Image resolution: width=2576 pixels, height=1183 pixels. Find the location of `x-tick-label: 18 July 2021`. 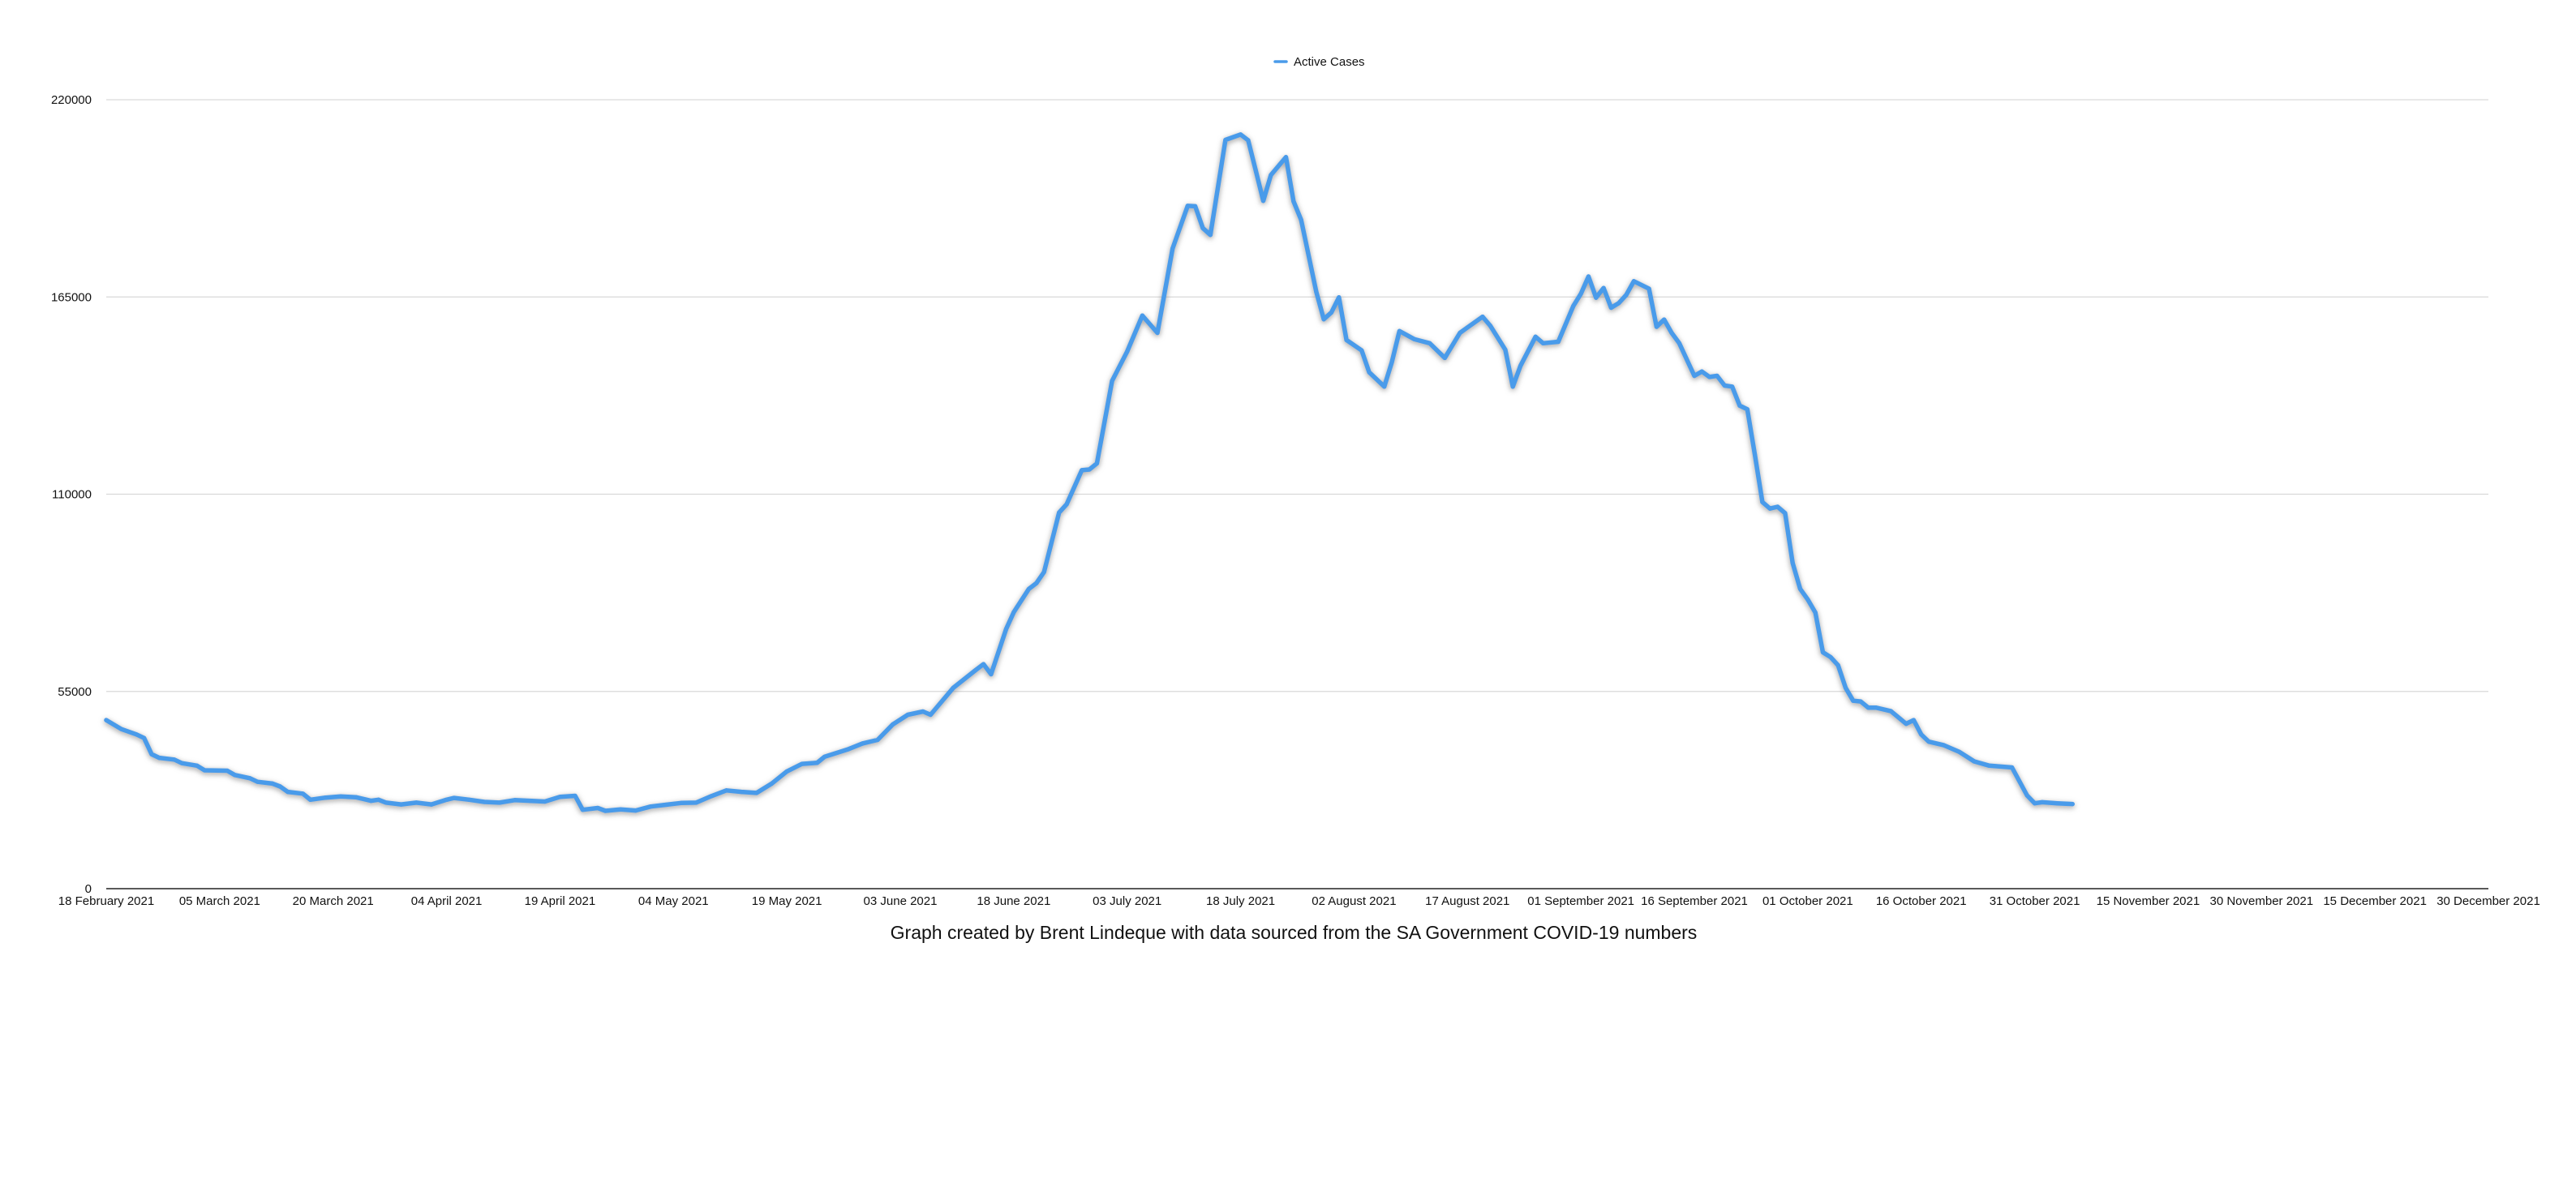

x-tick-label: 18 July 2021 is located at coordinates (1240, 901).